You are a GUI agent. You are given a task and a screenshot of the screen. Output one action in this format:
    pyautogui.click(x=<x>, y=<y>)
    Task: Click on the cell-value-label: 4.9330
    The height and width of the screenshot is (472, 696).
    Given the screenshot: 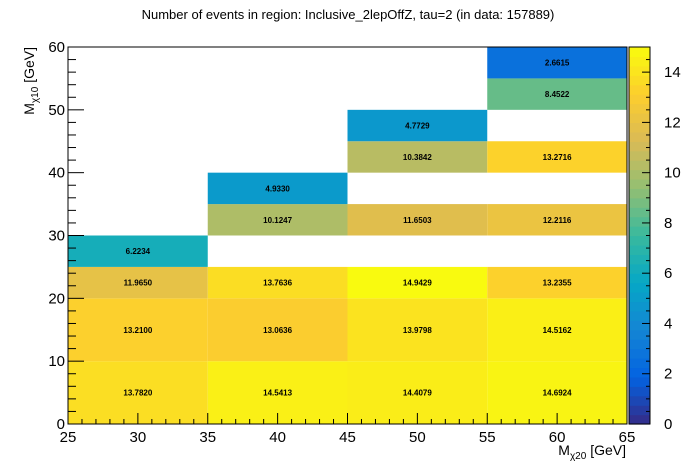 What is the action you would take?
    pyautogui.click(x=277, y=188)
    